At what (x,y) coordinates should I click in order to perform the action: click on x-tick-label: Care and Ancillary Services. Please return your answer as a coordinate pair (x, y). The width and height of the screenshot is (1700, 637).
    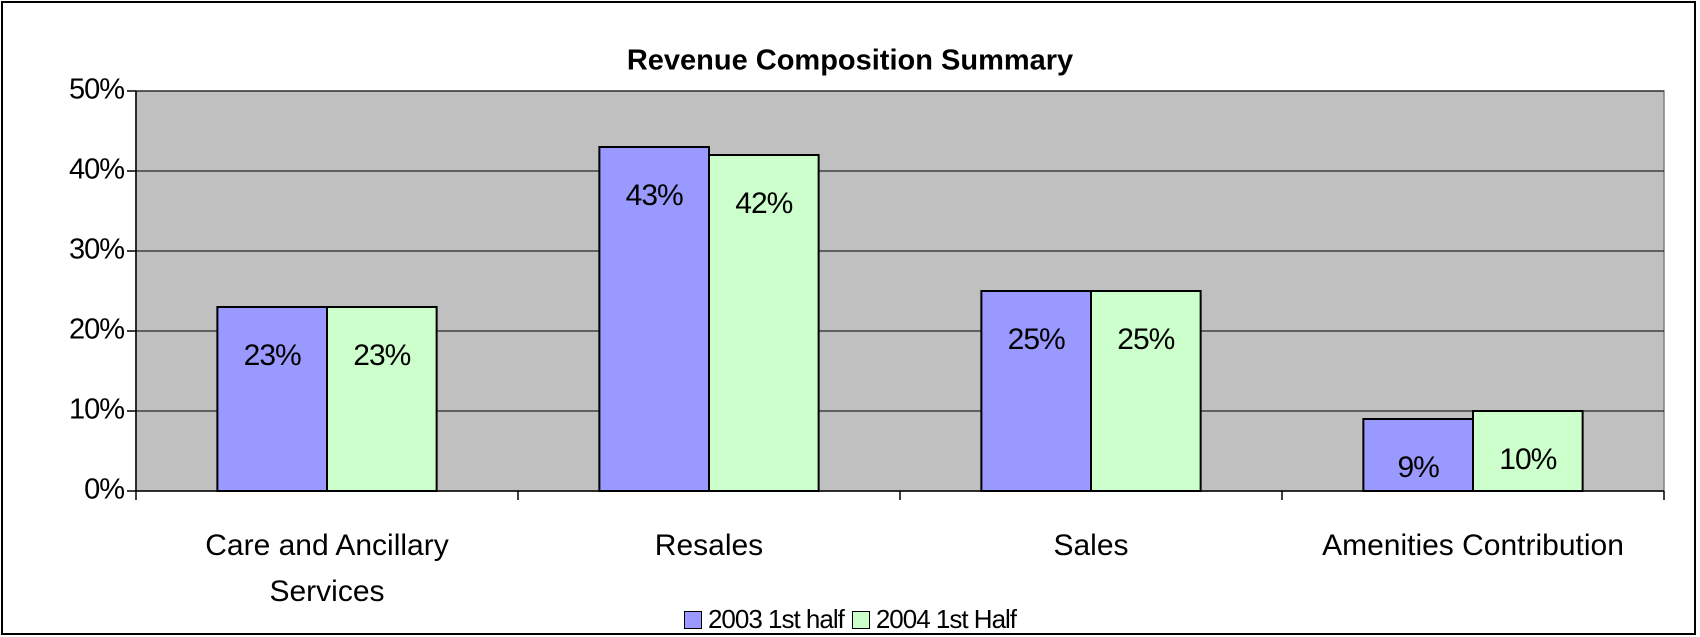
    Looking at the image, I should click on (327, 568).